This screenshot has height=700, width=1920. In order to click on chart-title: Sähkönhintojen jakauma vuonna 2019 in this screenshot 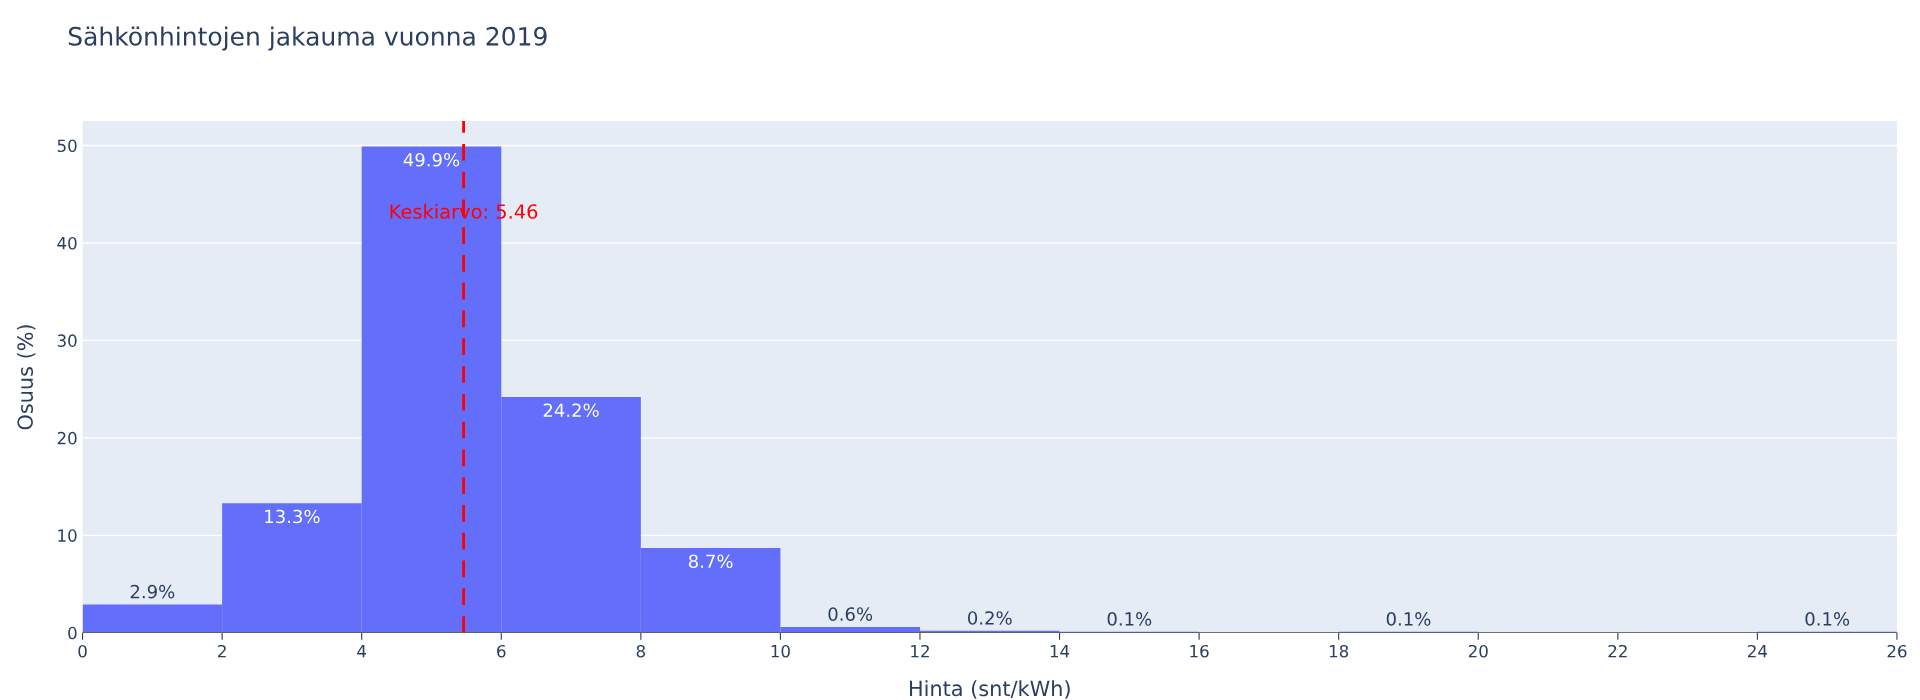, I will do `click(307, 38)`.